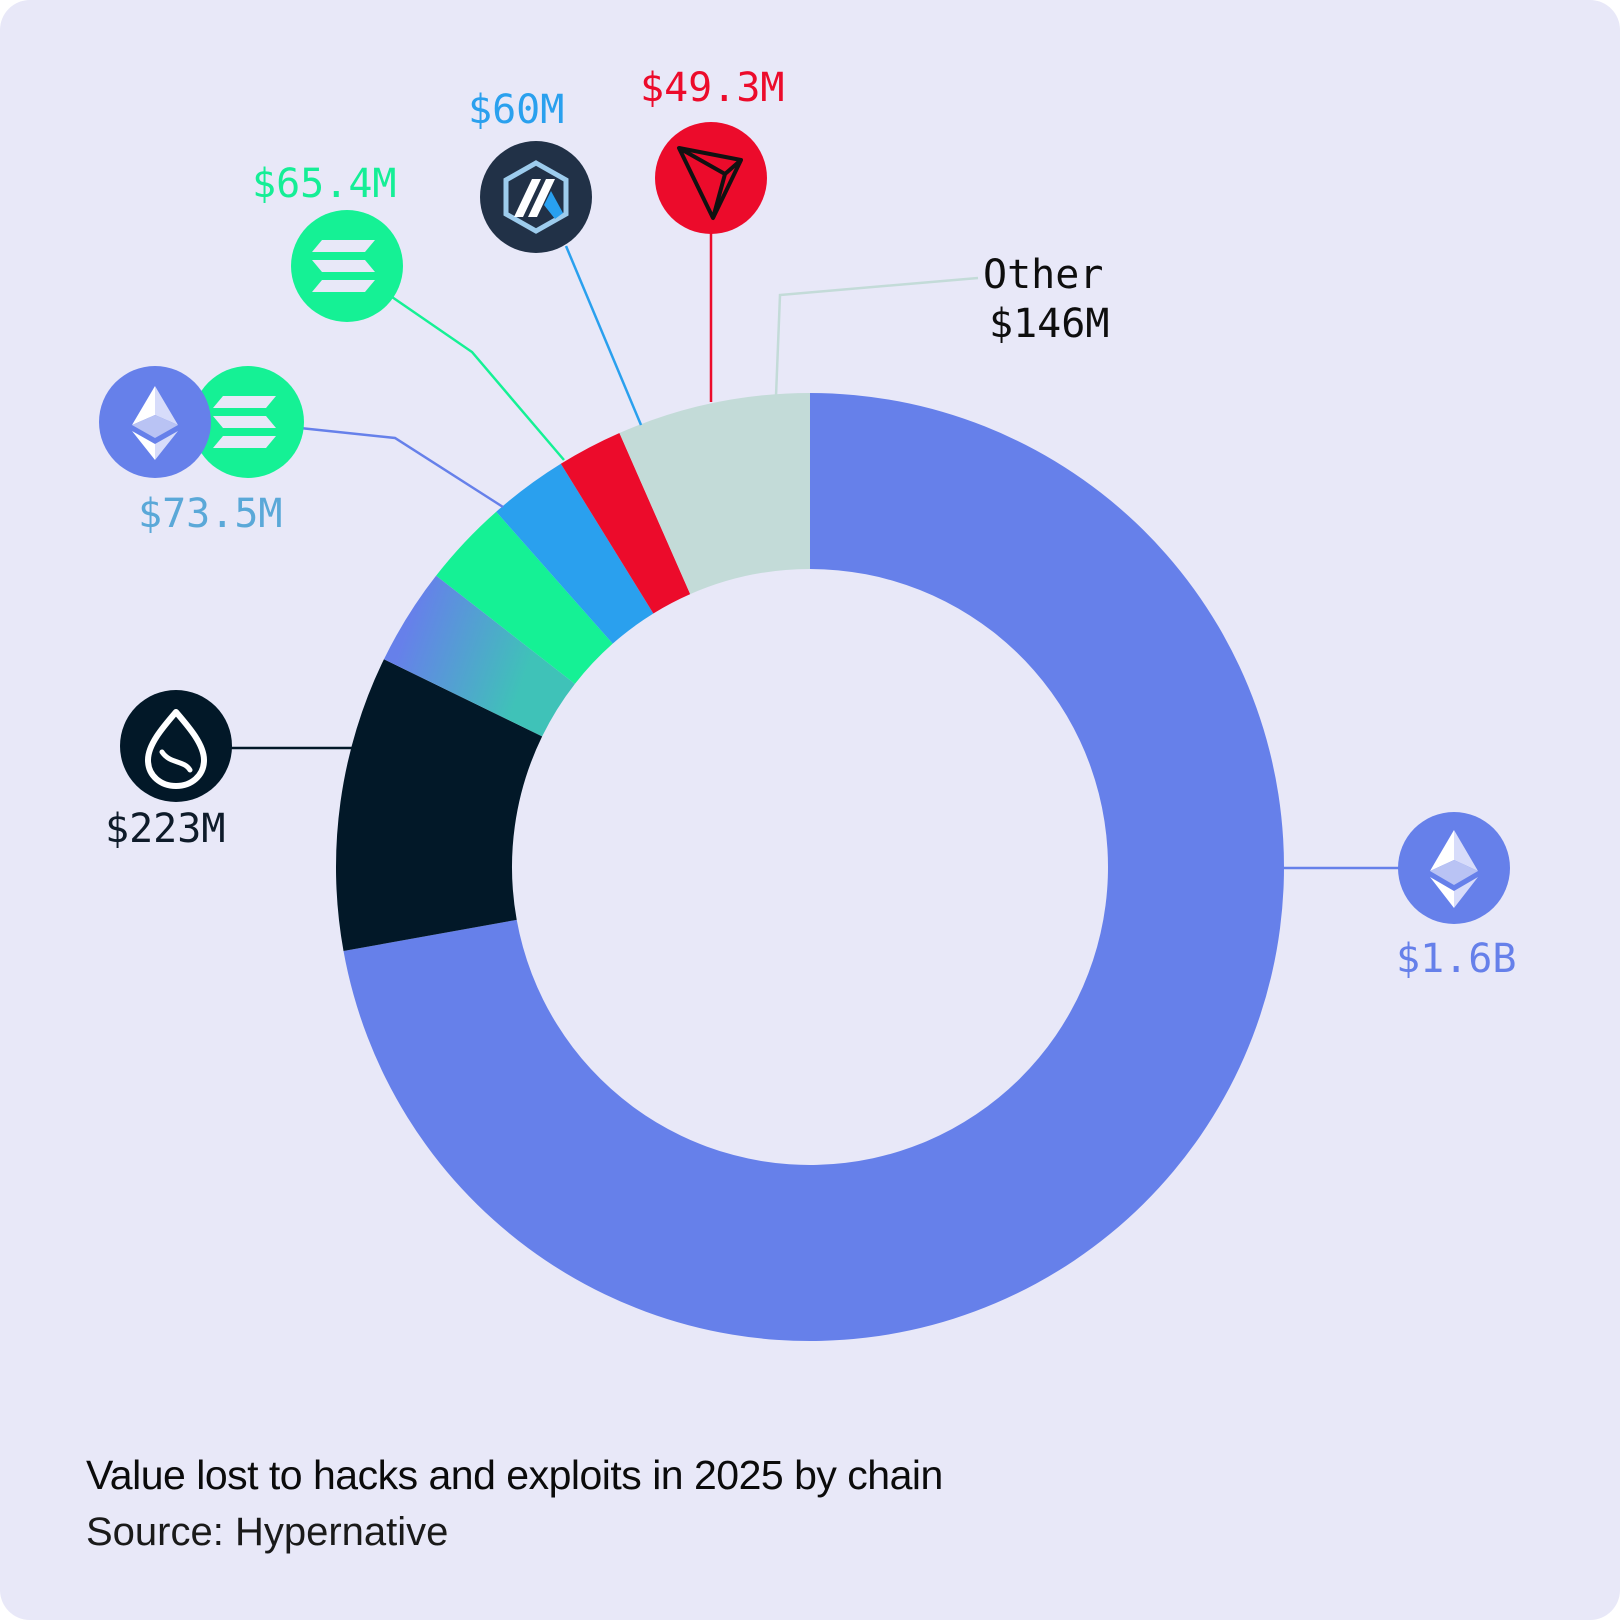 The image size is (1620, 1620). Describe the element at coordinates (210, 514) in the screenshot. I see `value-label-ethsol: $73.5M` at that location.